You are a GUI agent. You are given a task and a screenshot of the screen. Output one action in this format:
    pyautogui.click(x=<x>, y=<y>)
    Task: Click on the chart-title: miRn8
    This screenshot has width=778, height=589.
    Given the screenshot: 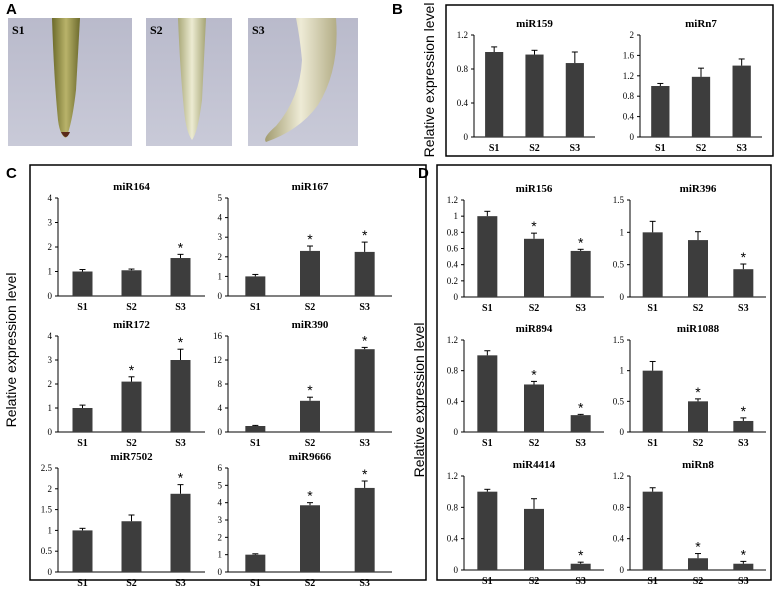 What is the action you would take?
    pyautogui.click(x=698, y=465)
    